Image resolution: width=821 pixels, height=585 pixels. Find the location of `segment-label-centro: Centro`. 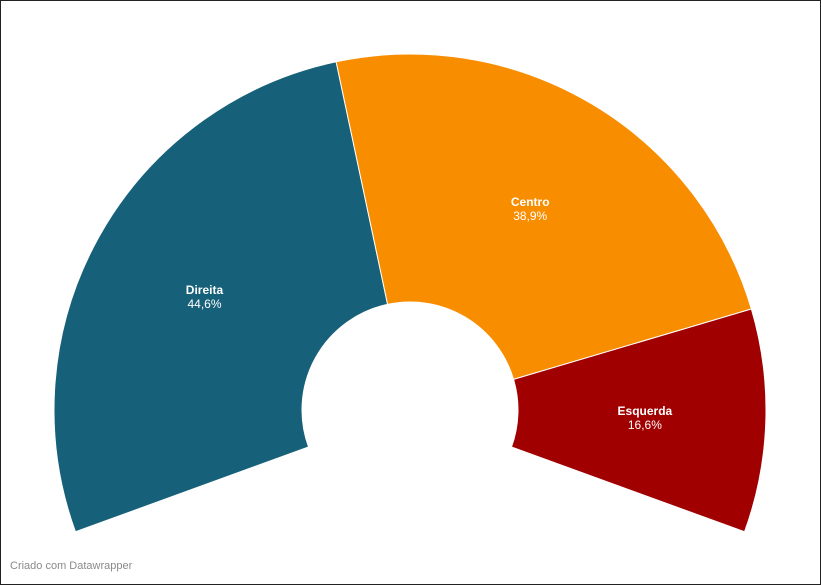

segment-label-centro: Centro is located at coordinates (530, 202).